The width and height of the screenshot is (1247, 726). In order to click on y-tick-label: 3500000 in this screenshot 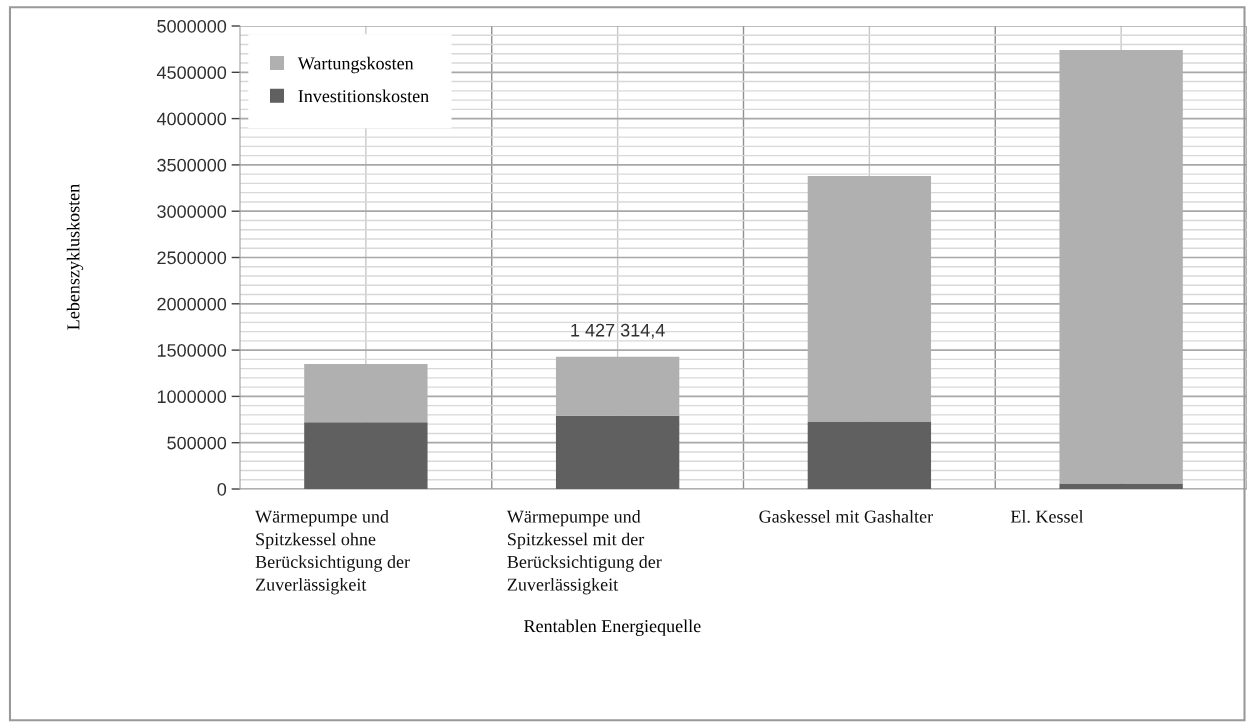, I will do `click(192, 165)`.